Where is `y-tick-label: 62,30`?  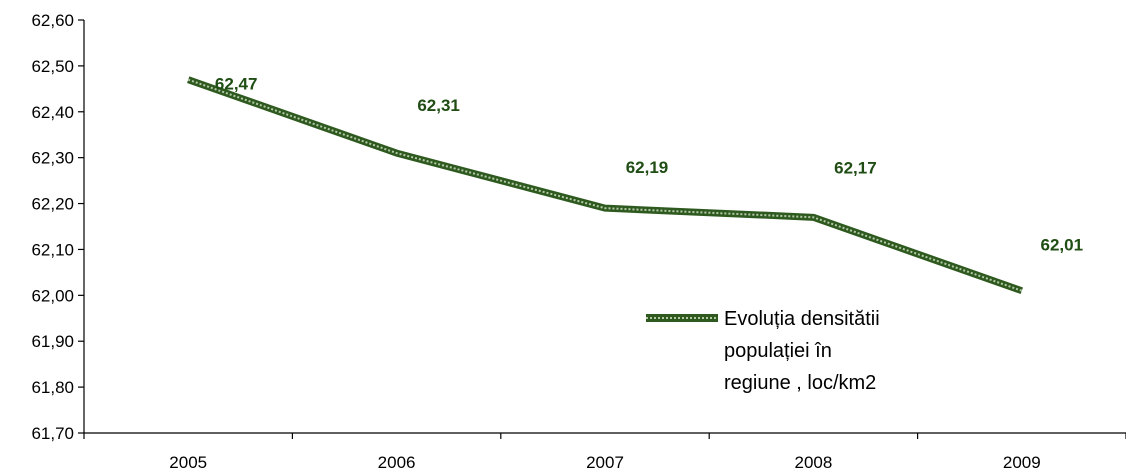
y-tick-label: 62,30 is located at coordinates (52, 158).